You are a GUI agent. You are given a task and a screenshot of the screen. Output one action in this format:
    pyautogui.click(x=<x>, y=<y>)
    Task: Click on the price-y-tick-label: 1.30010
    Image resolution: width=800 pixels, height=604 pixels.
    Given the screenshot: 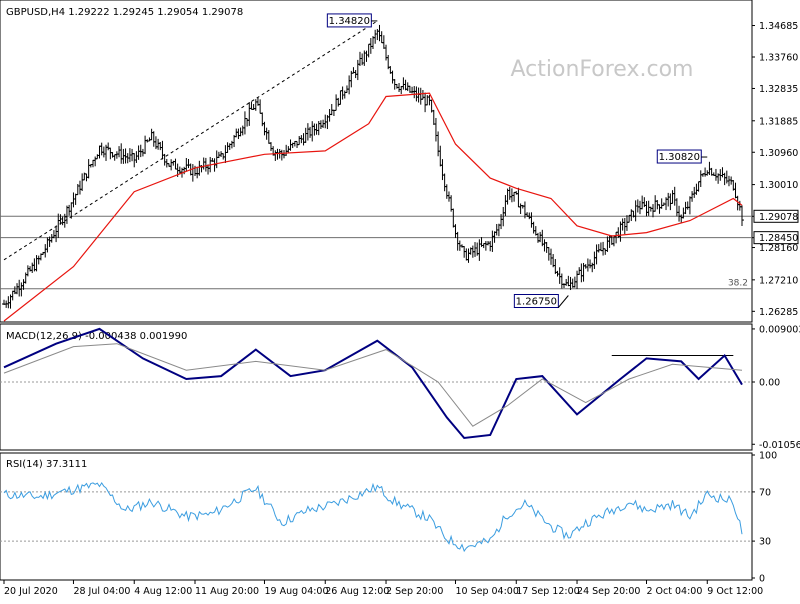 What is the action you would take?
    pyautogui.click(x=778, y=185)
    